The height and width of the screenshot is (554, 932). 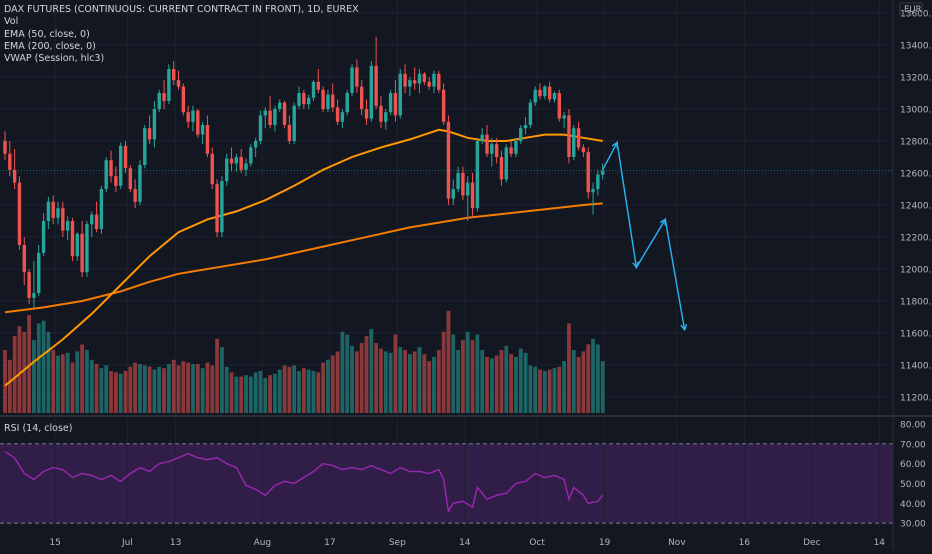 I want to click on time-tick-label: Aug, so click(x=263, y=543).